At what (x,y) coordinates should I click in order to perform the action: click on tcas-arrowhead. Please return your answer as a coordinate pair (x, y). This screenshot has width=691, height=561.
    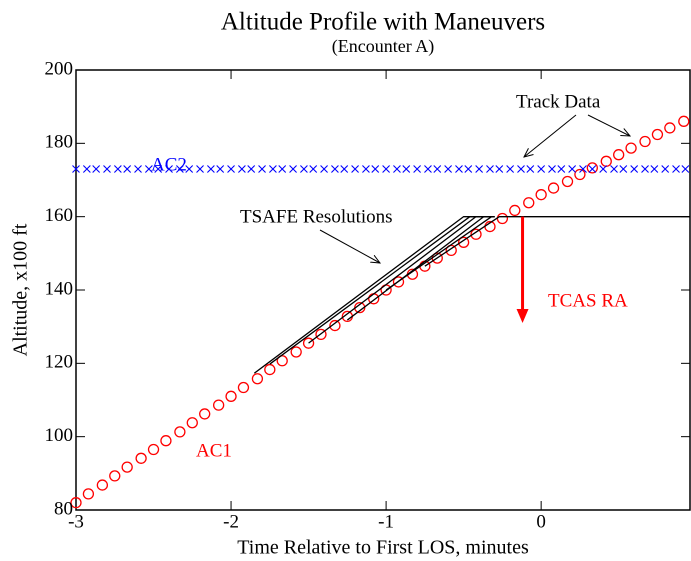
    Looking at the image, I should click on (522, 316).